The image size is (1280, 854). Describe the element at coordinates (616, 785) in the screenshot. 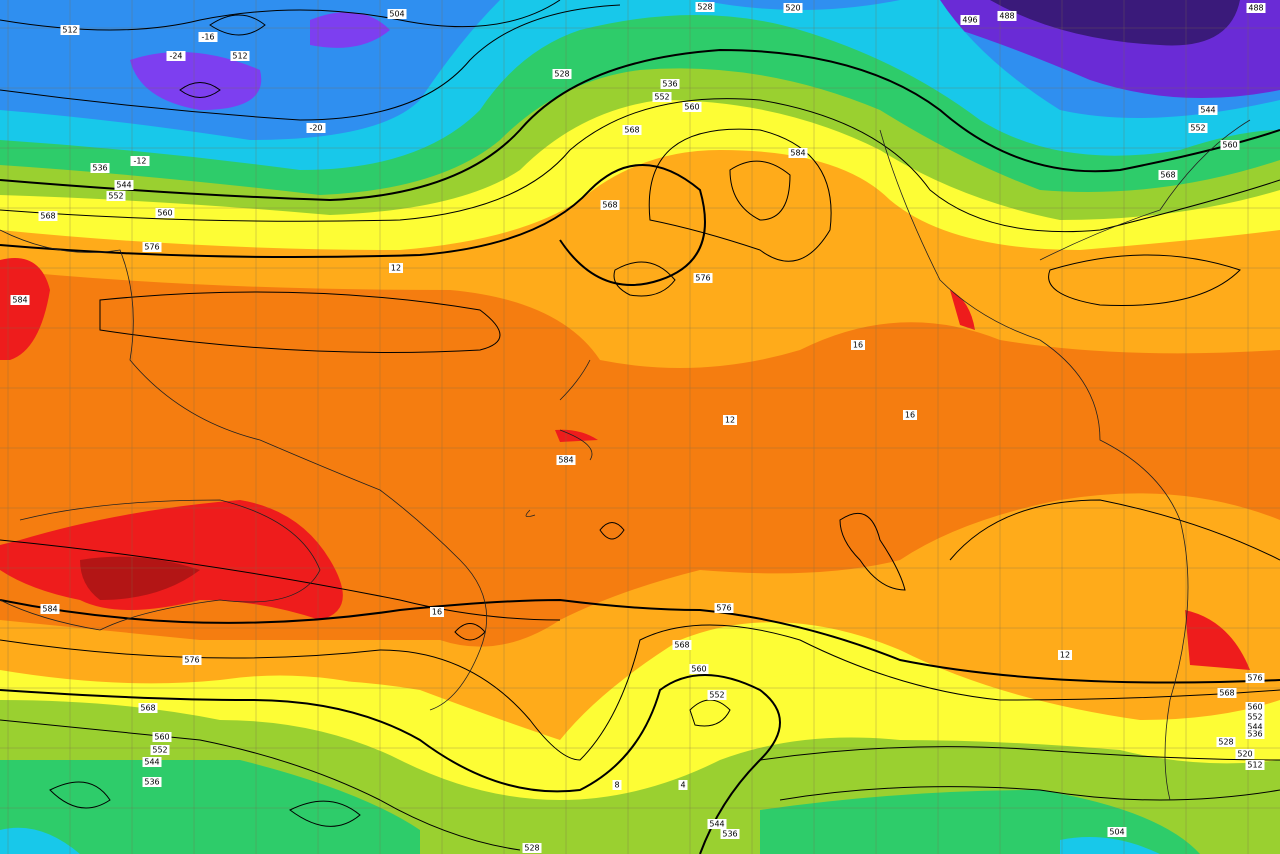

I see `temperature-label: 8` at that location.